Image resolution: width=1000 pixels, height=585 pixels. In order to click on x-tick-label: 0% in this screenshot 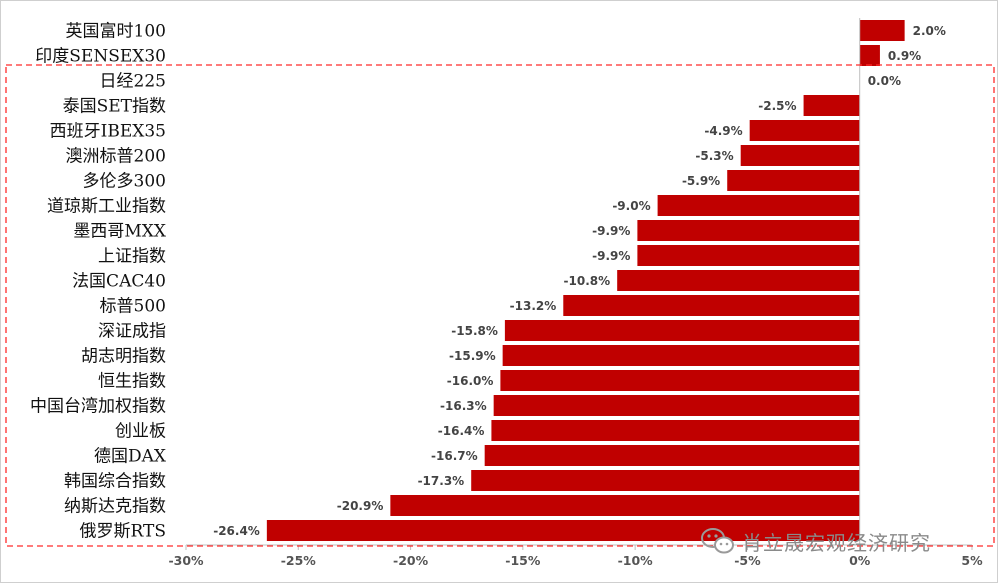, I will do `click(860, 560)`.